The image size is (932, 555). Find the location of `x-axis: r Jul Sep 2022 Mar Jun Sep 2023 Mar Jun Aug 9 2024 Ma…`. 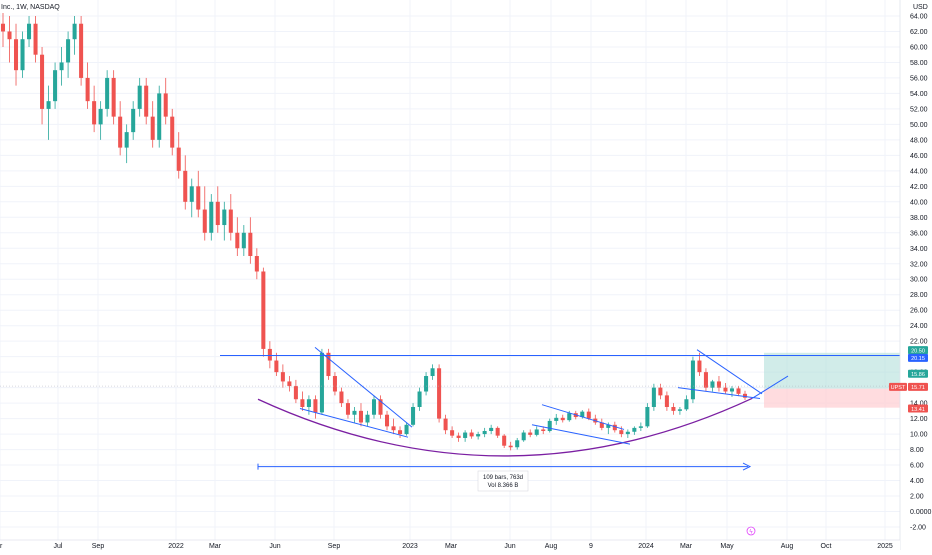

x-axis: r Jul Sep 2022 Mar Jun Sep 2023 Mar Jun Aug 9 2024 Ma… is located at coordinates (450, 544).